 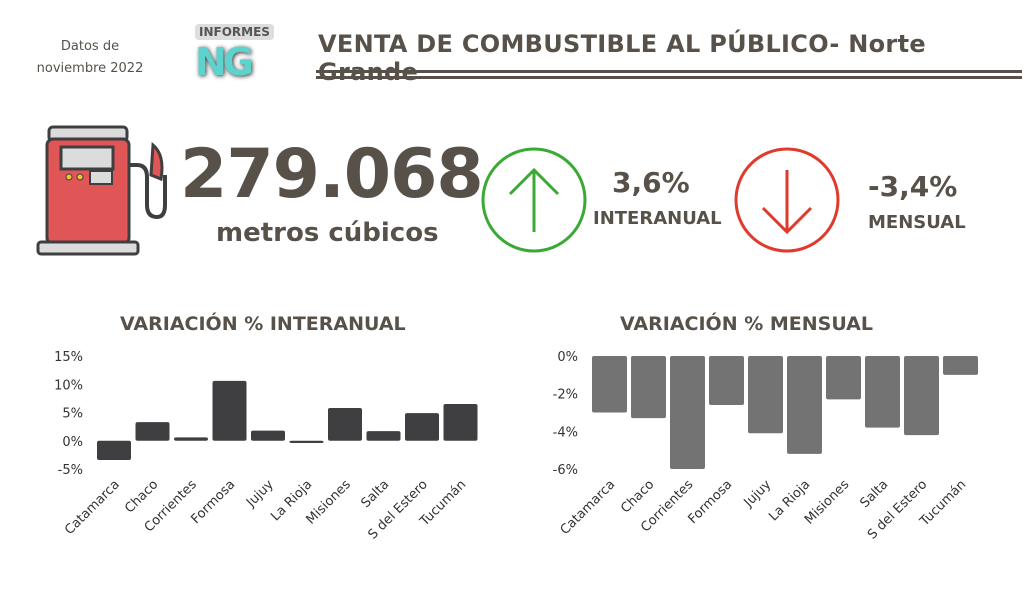 I want to click on title-divider, so click(x=669, y=71).